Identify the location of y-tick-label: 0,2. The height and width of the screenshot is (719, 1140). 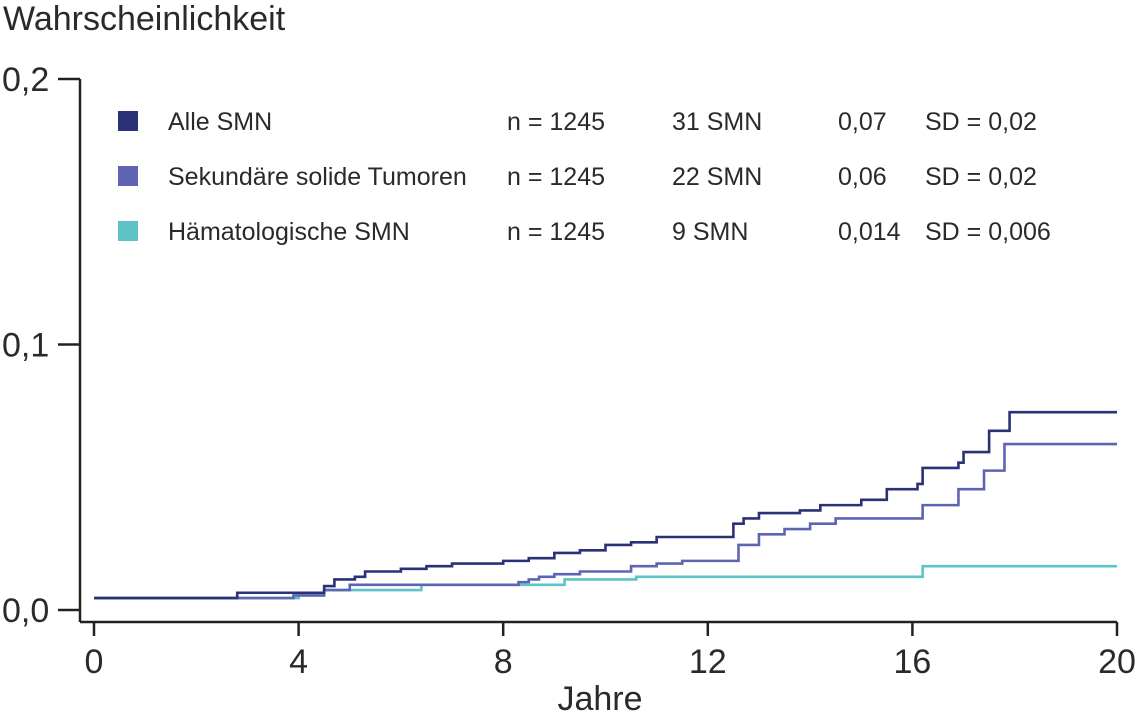
(25, 80).